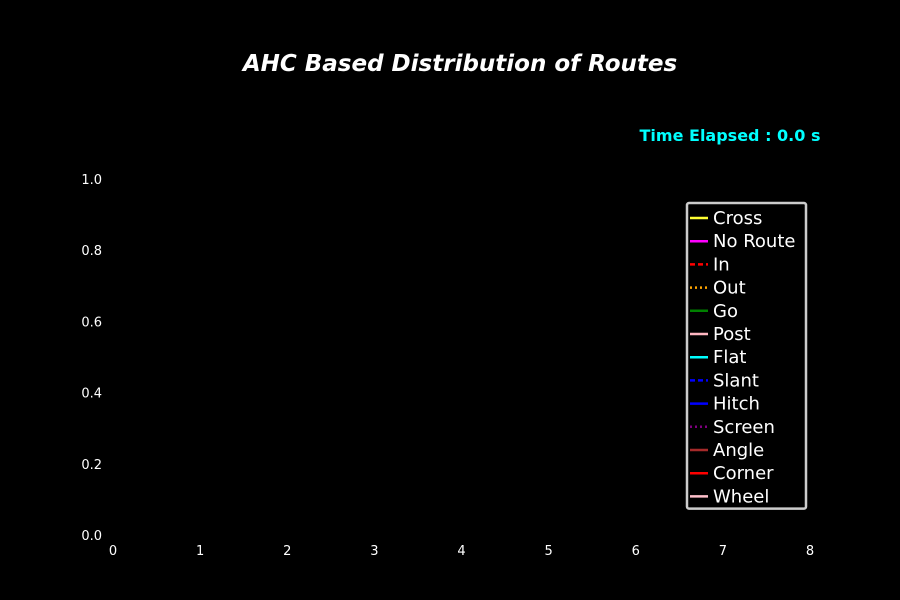 The image size is (900, 600). I want to click on legend-label: Corner, so click(743, 473).